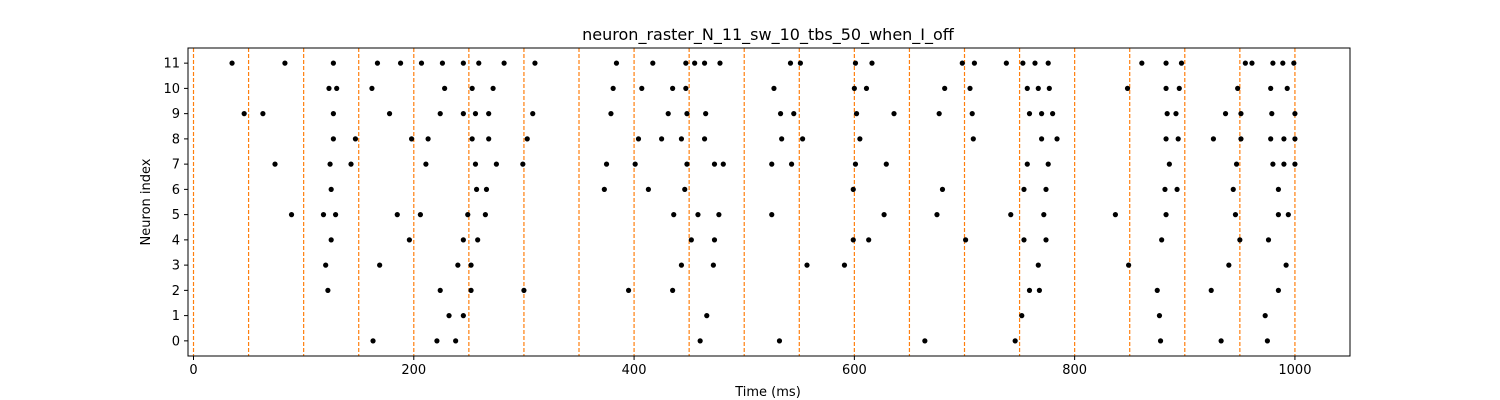 The height and width of the screenshot is (400, 1500). Describe the element at coordinates (176, 240) in the screenshot. I see `y-tick-label: 4` at that location.